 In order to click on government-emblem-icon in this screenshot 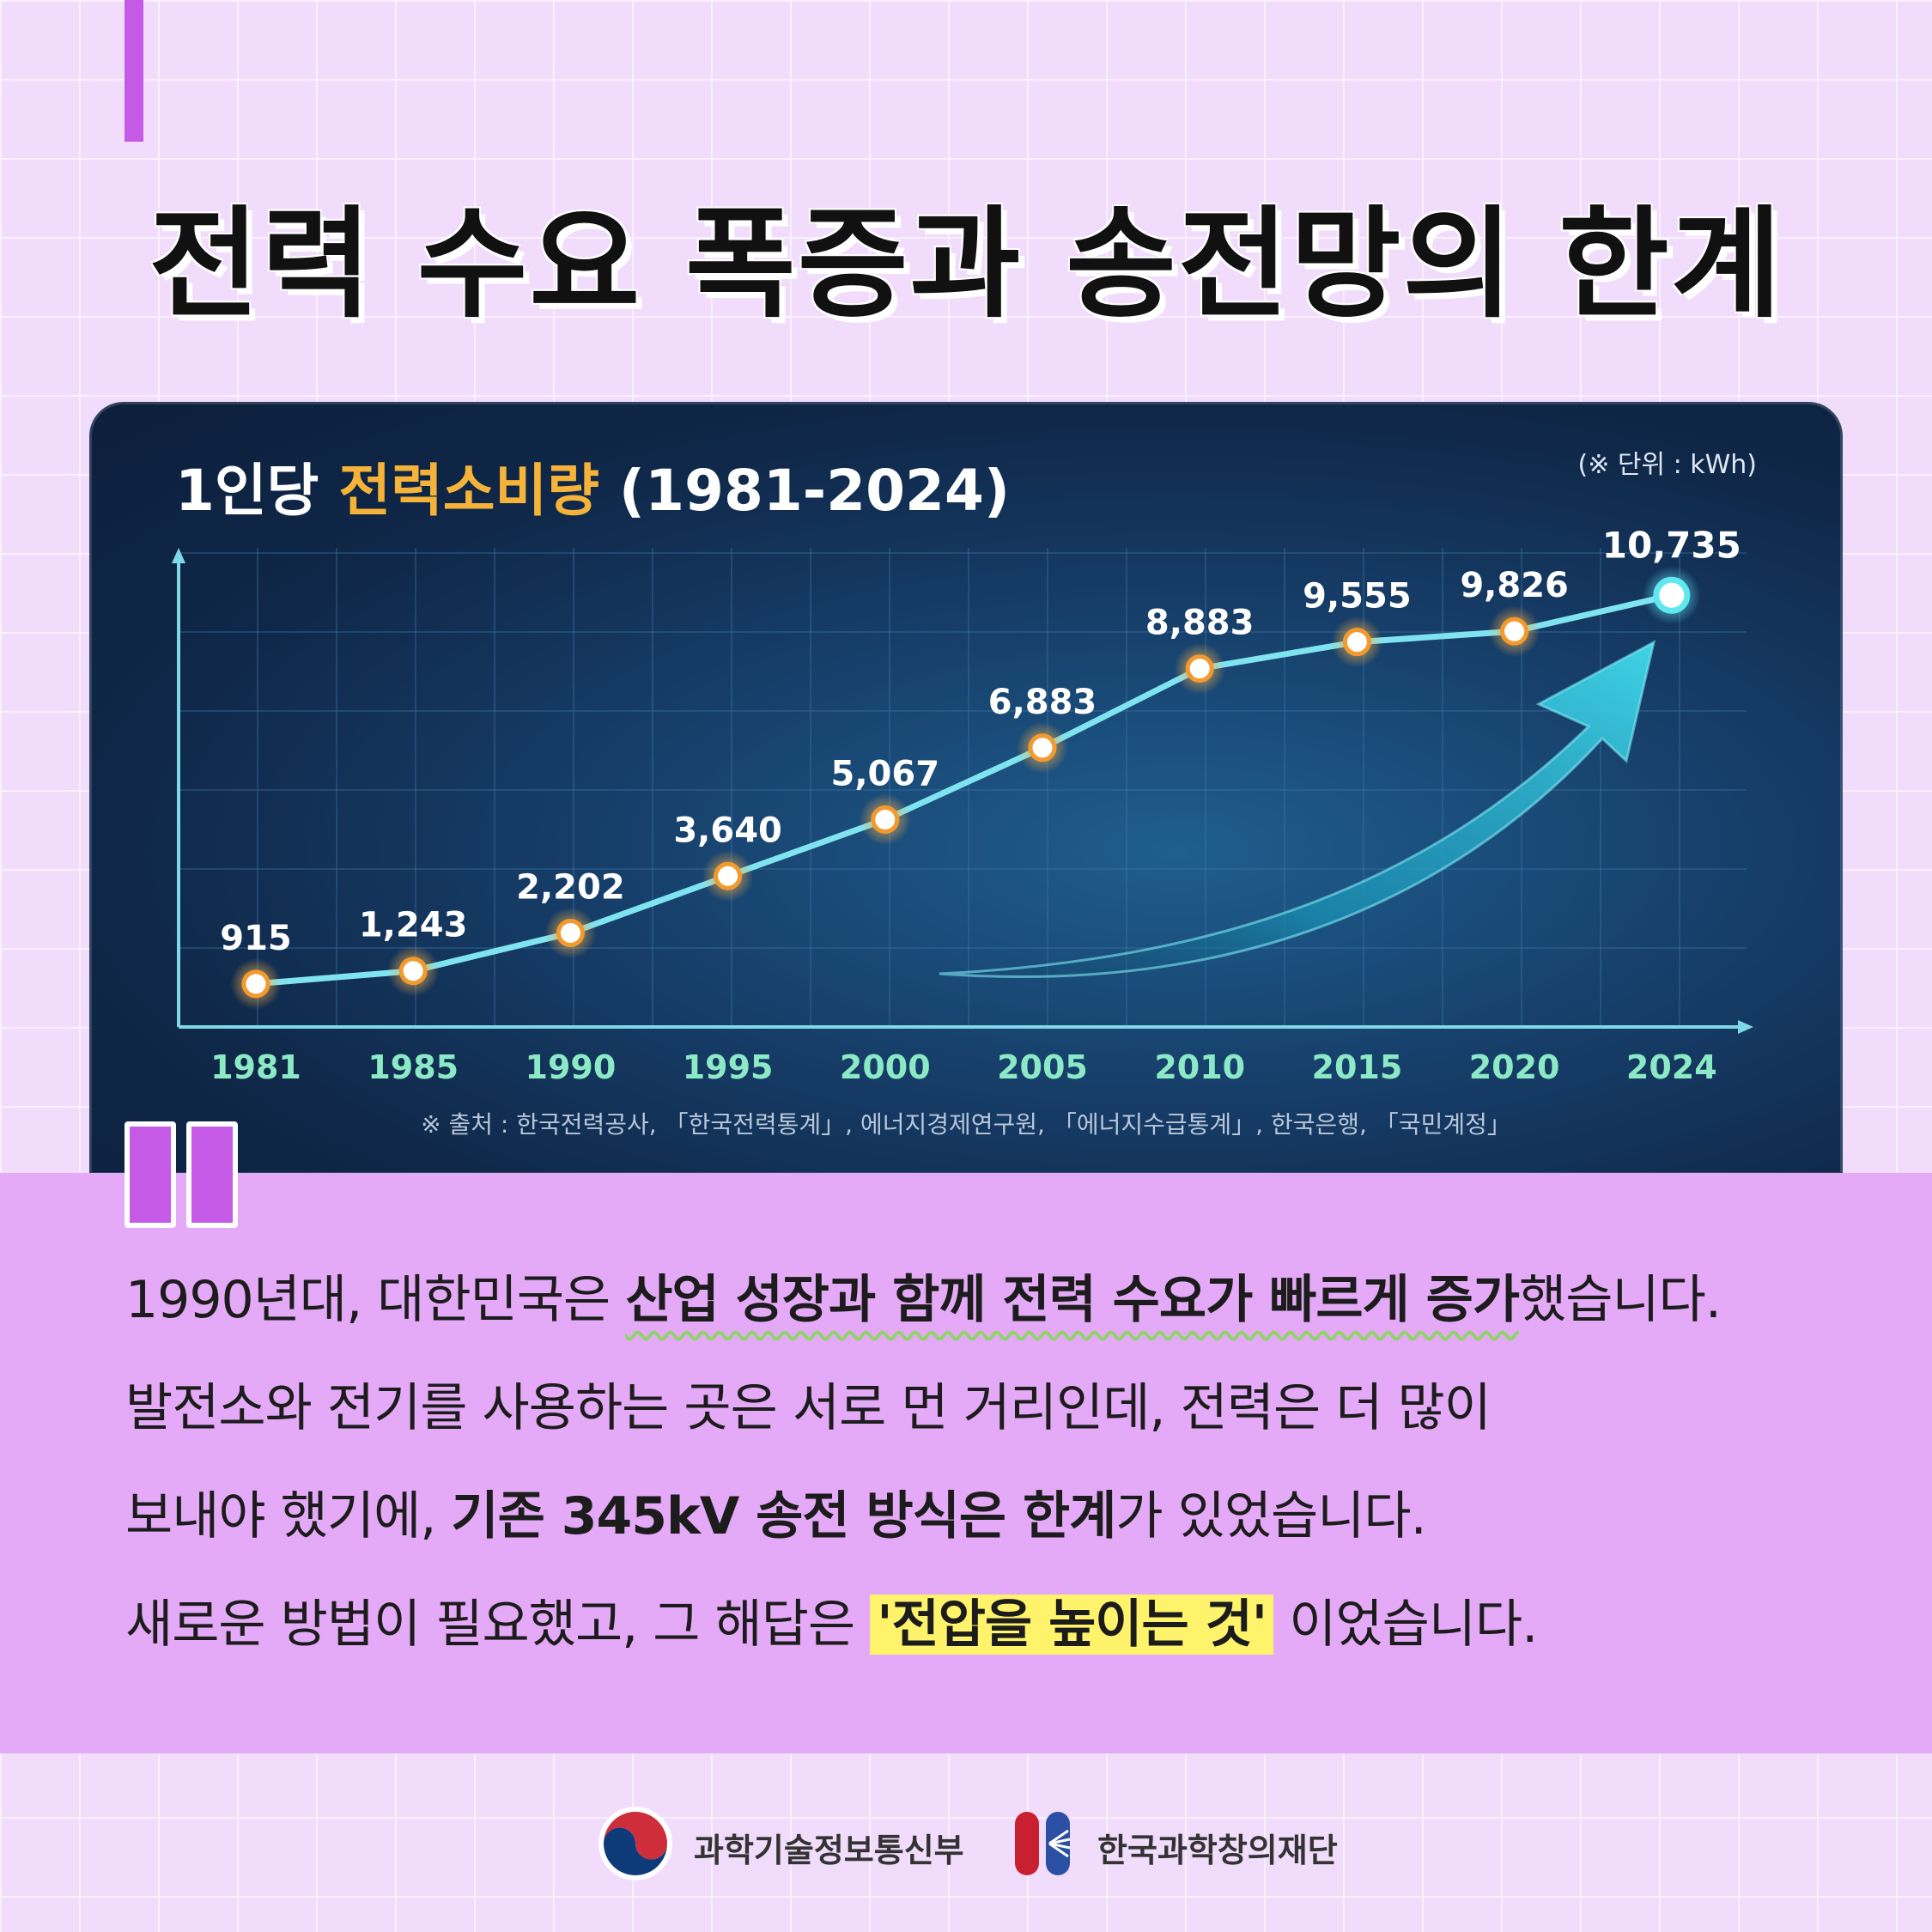, I will do `click(635, 1843)`.